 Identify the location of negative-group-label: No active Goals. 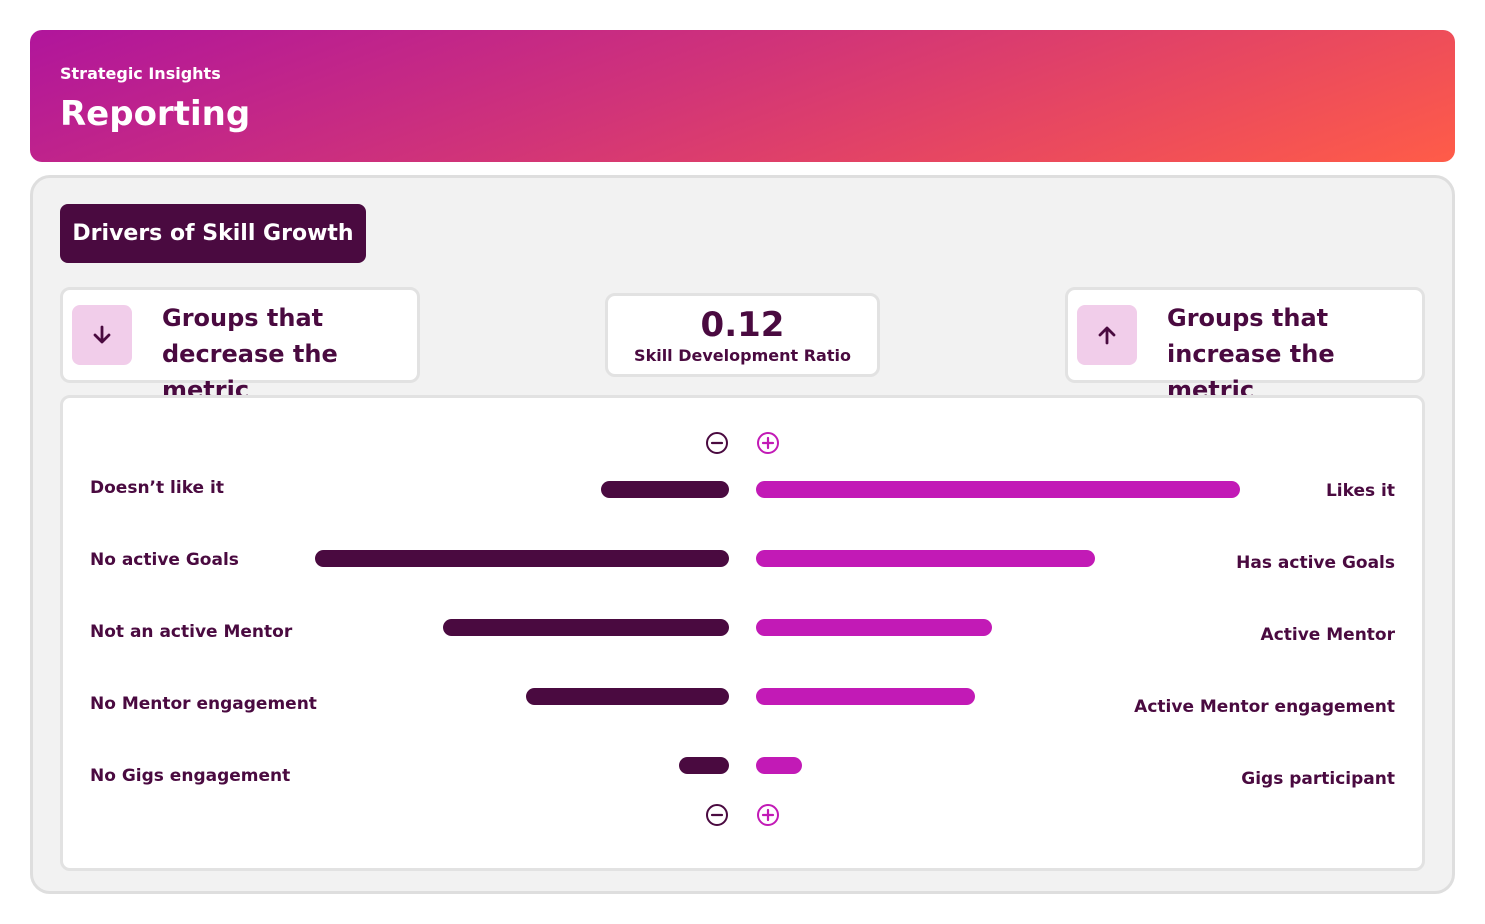
(164, 560).